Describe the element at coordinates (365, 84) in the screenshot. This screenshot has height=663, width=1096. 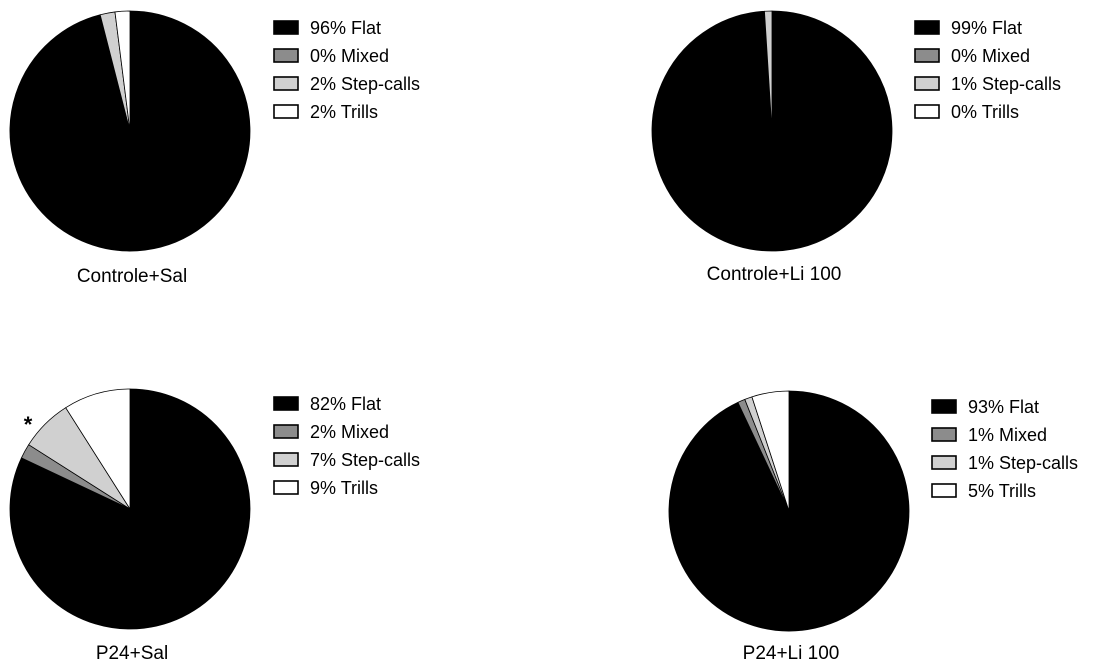
I see `legend-label-step-calls: 2% Step-calls` at that location.